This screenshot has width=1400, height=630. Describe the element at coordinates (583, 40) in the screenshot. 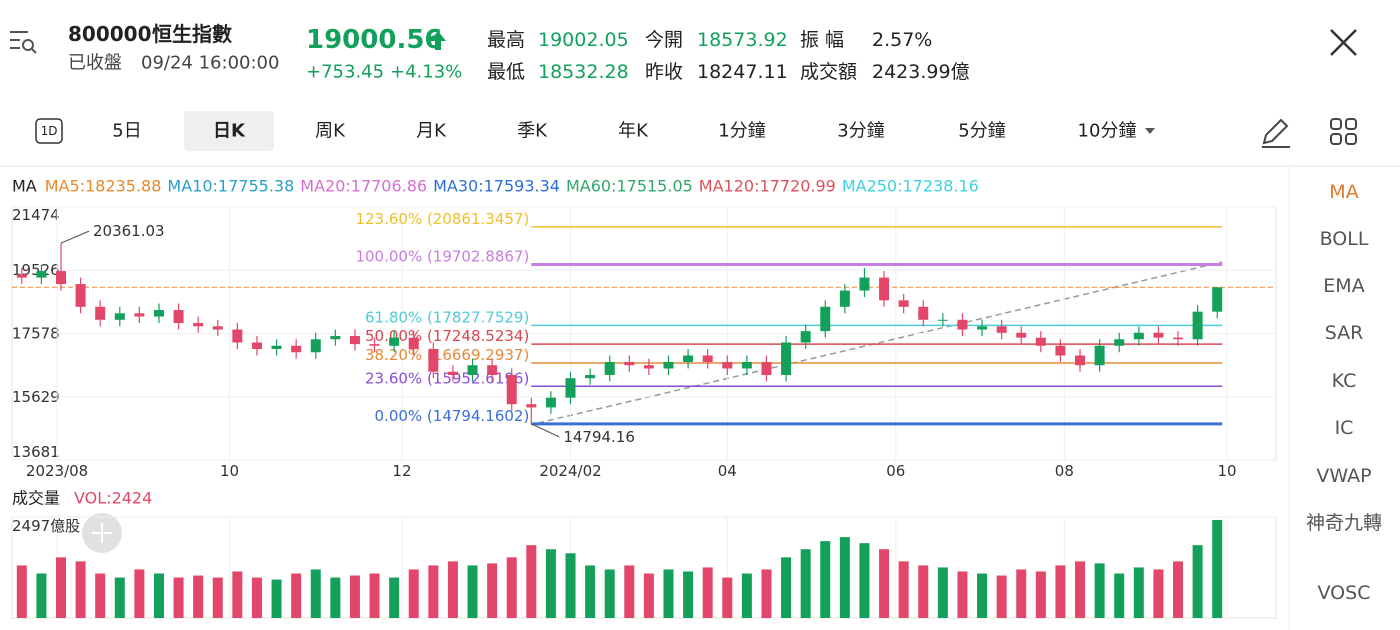

I see `stat-value: 19002.05` at that location.